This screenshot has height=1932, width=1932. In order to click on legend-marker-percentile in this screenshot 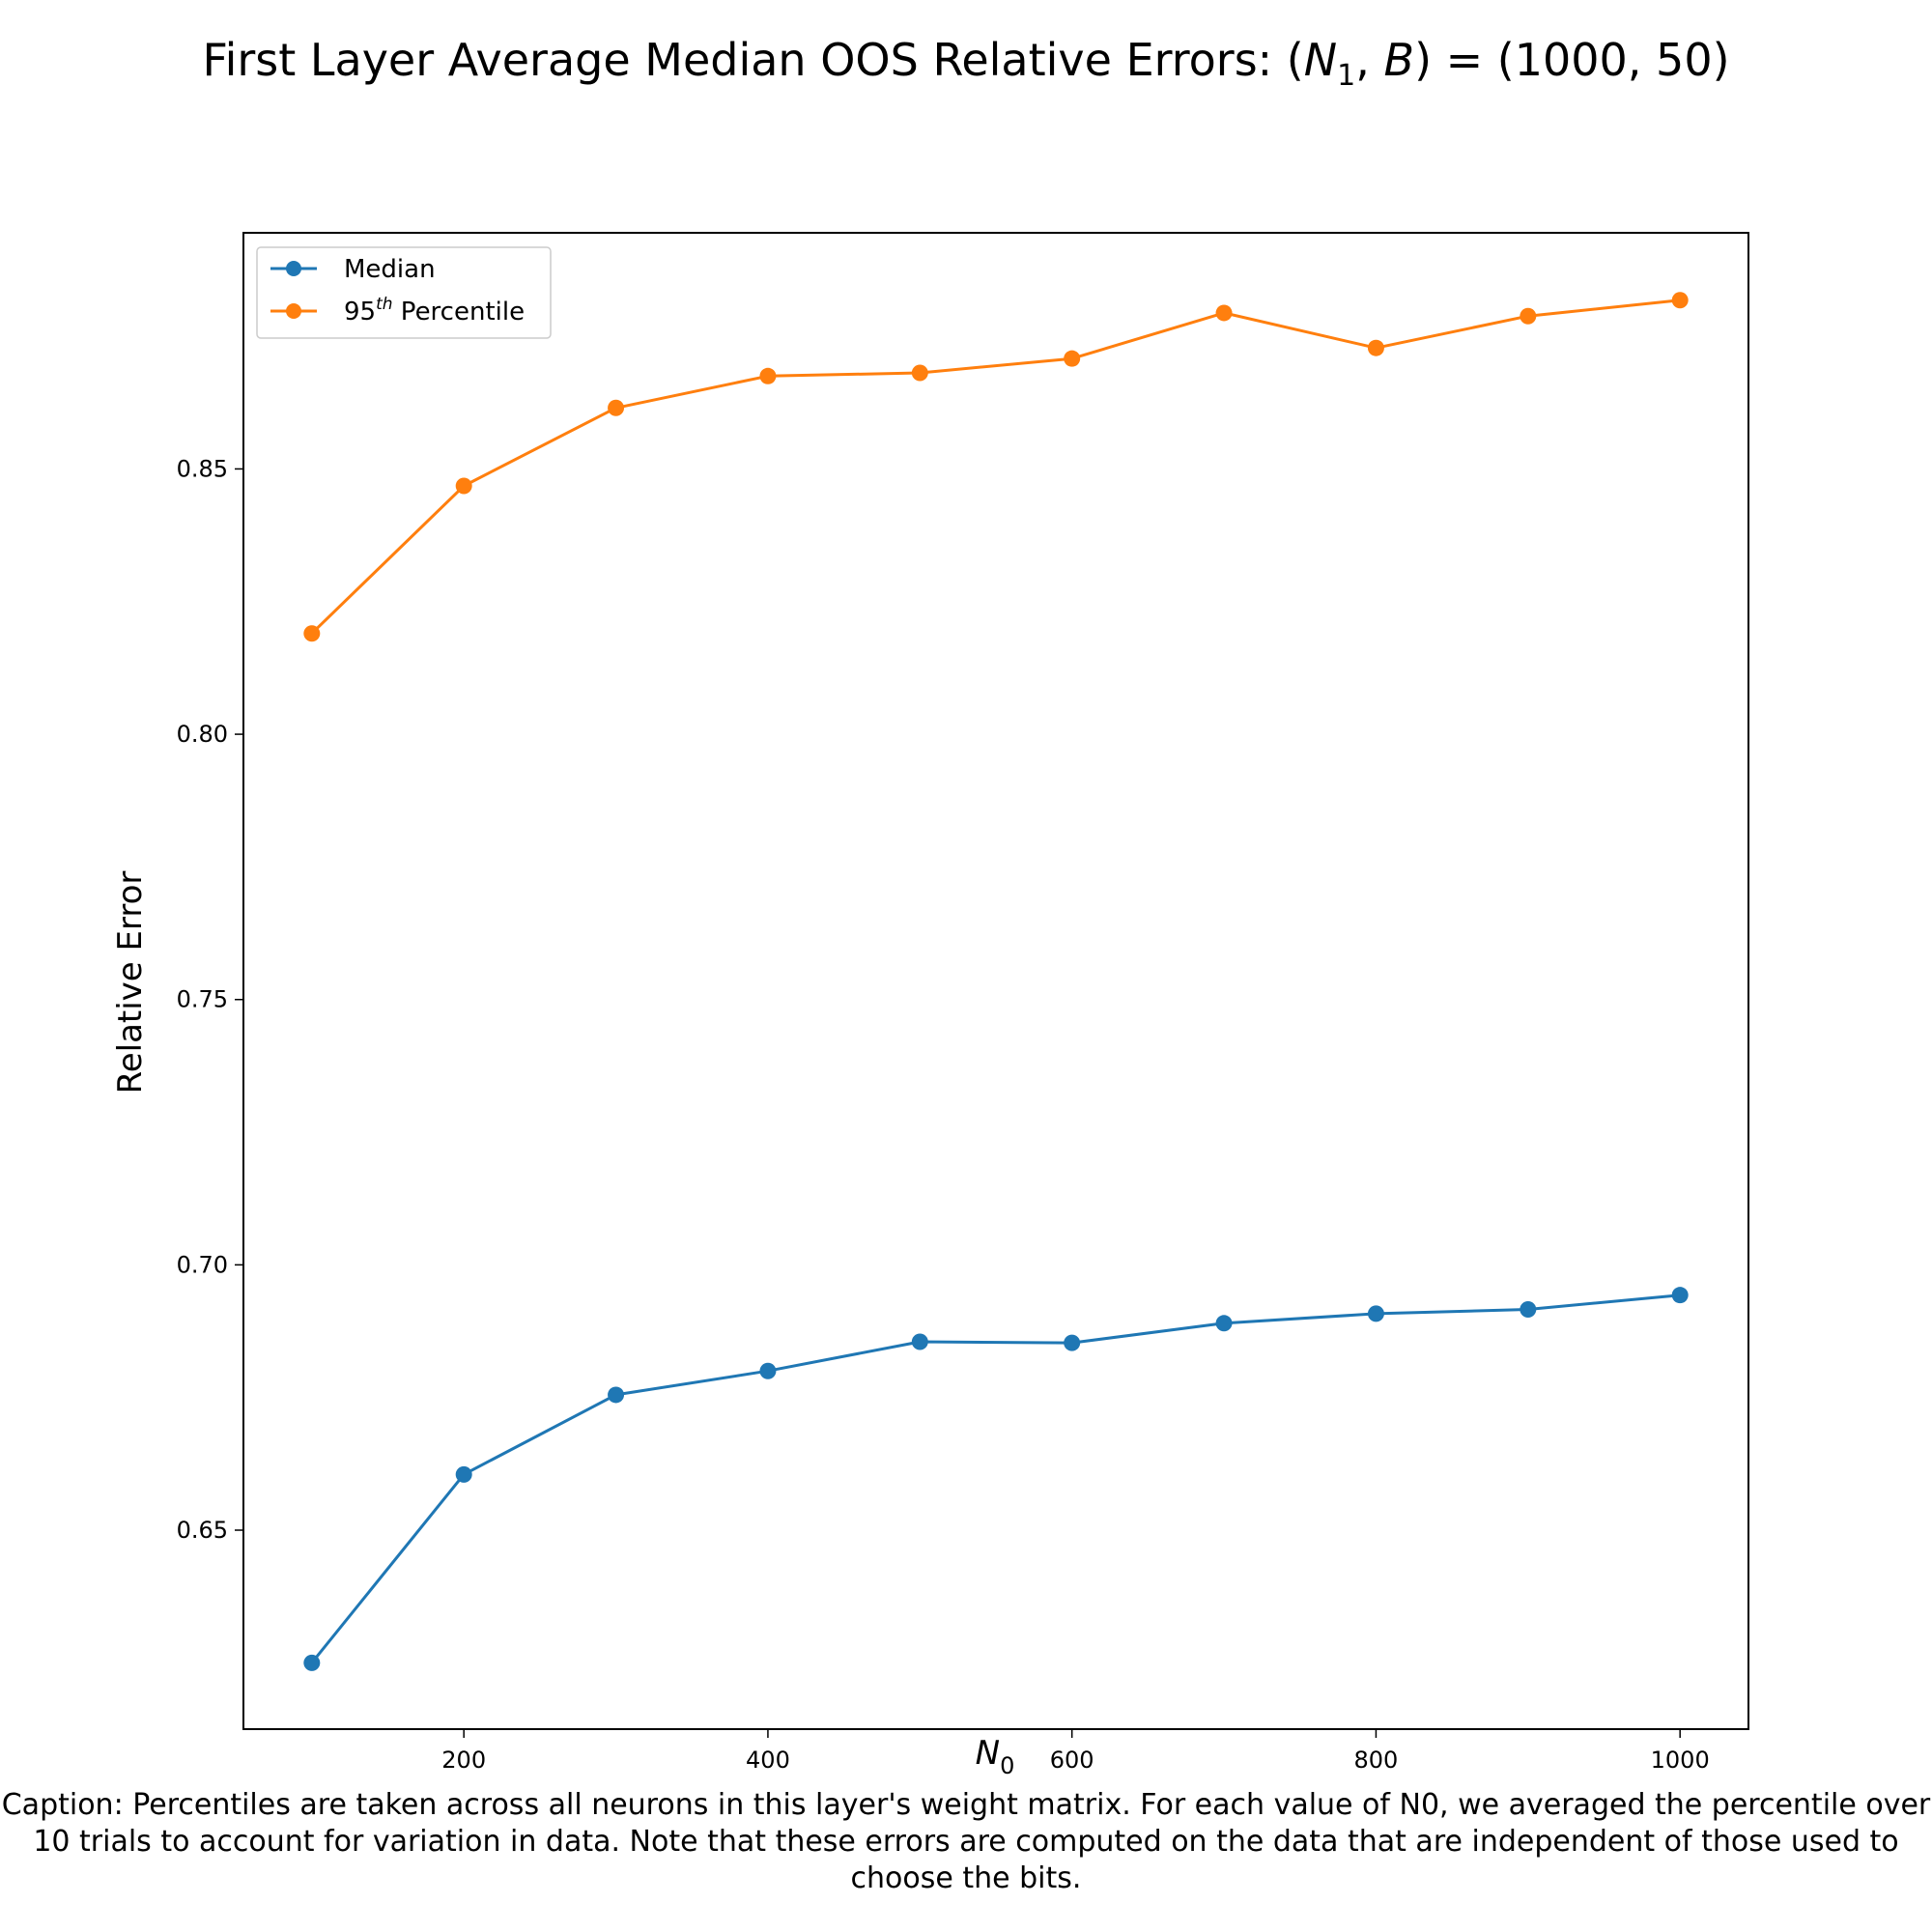, I will do `click(293, 311)`.